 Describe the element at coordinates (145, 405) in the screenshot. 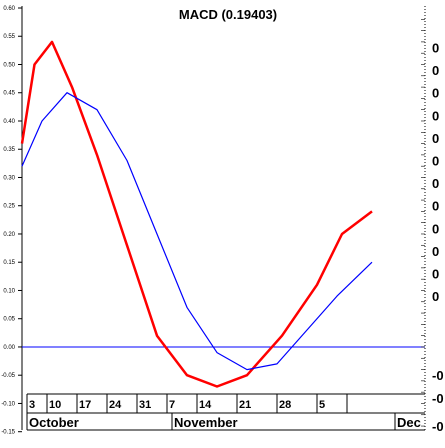

I see `x-tick-label: 31` at that location.